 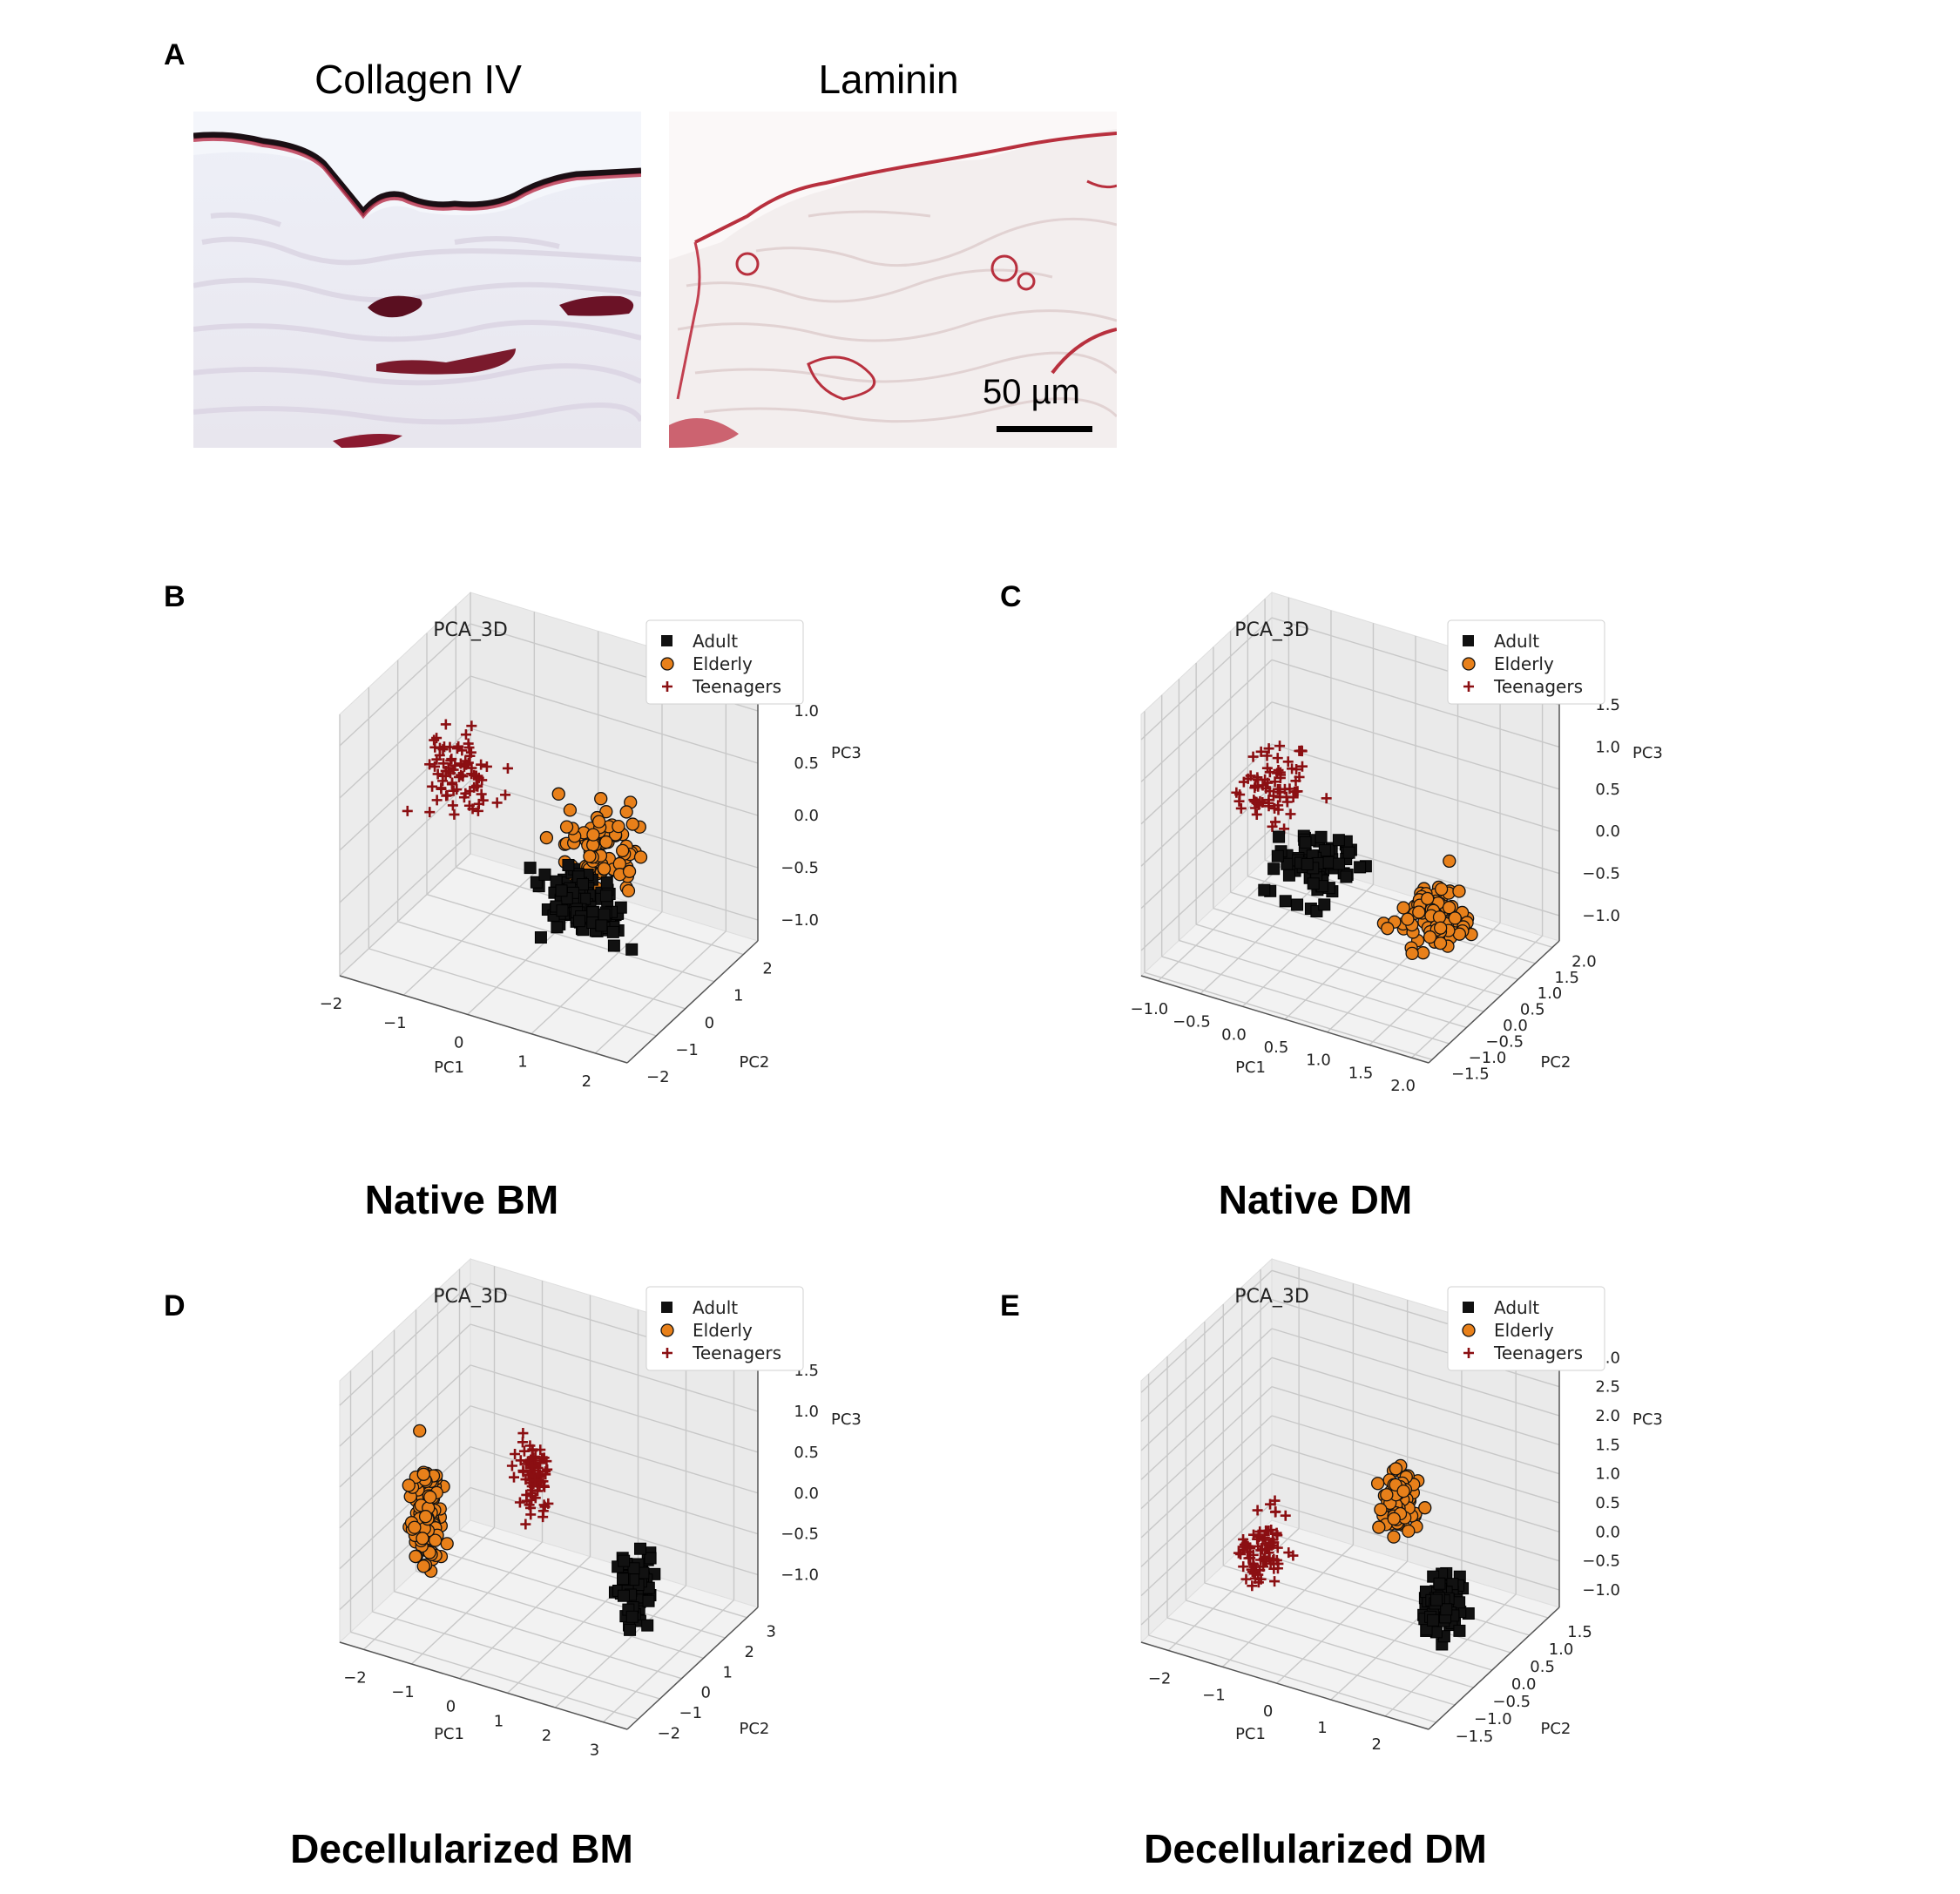 I want to click on panel-letter-b: B, so click(x=175, y=596).